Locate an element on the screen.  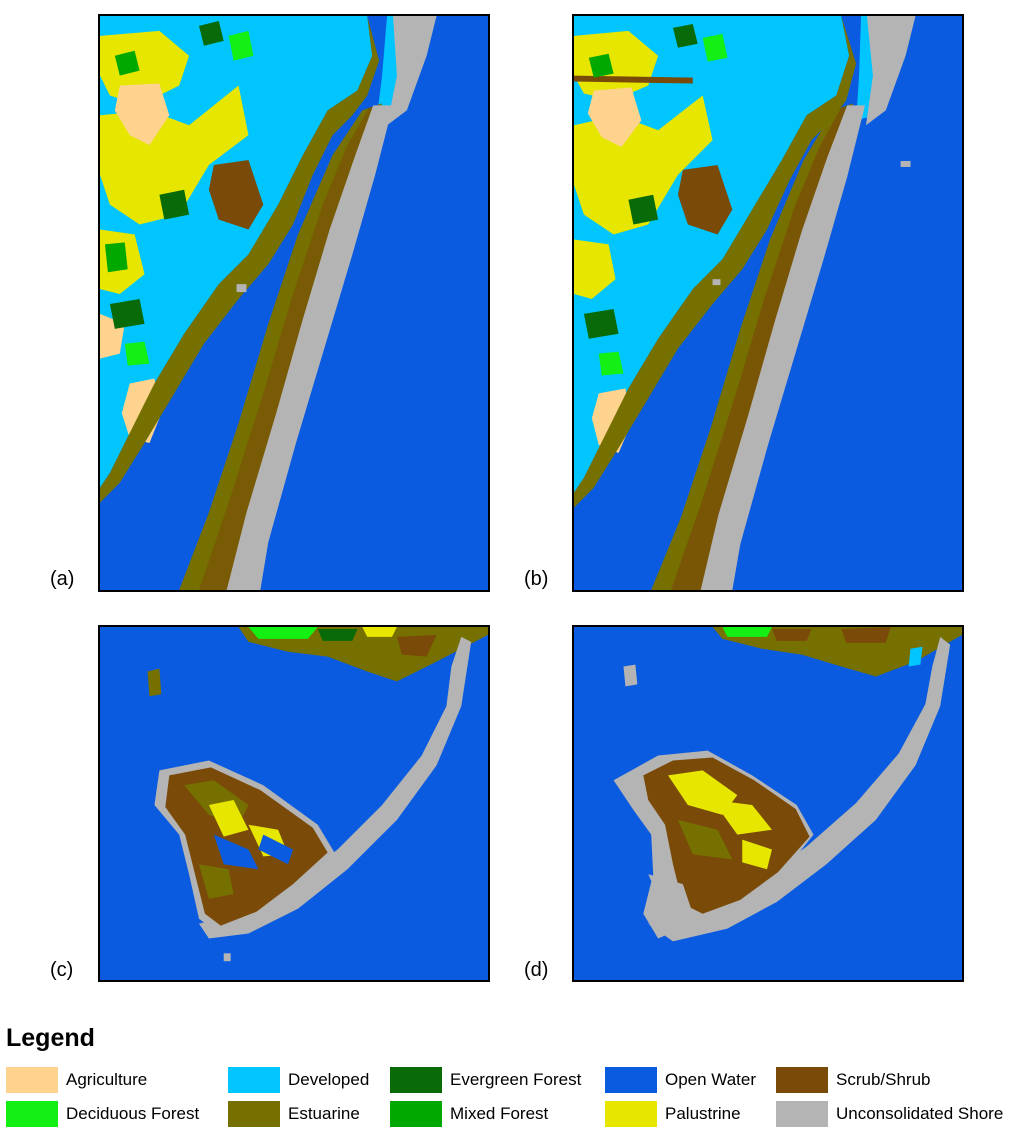
map-panel-c is located at coordinates (294, 803).